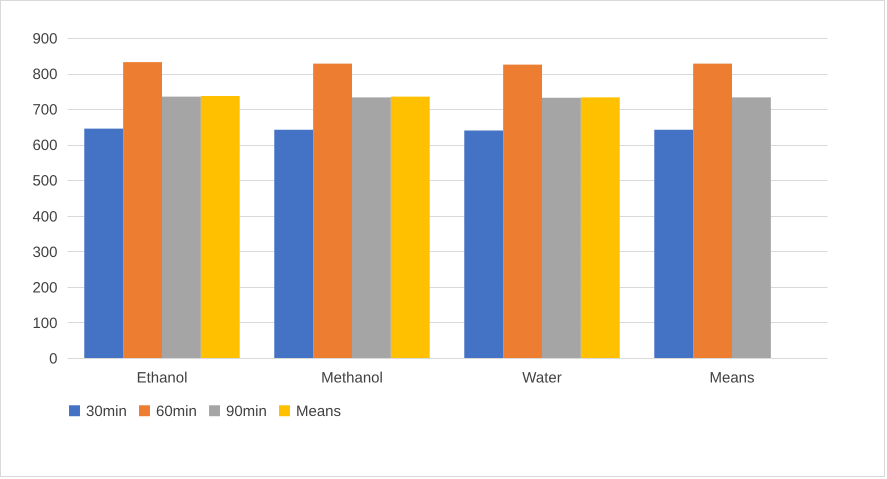  I want to click on y-tick-label: 300, so click(45, 252).